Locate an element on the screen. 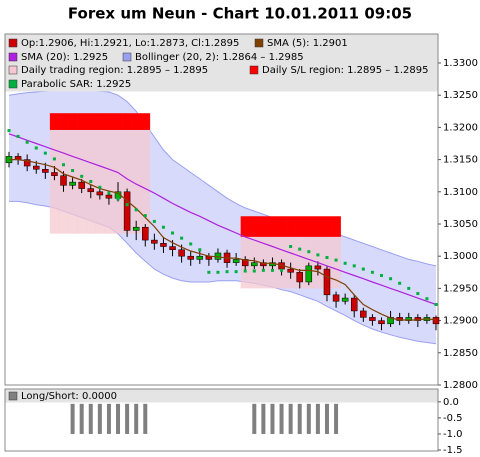 The height and width of the screenshot is (457, 480). legend-label: SMA (20): 1.2925 is located at coordinates (64, 57).